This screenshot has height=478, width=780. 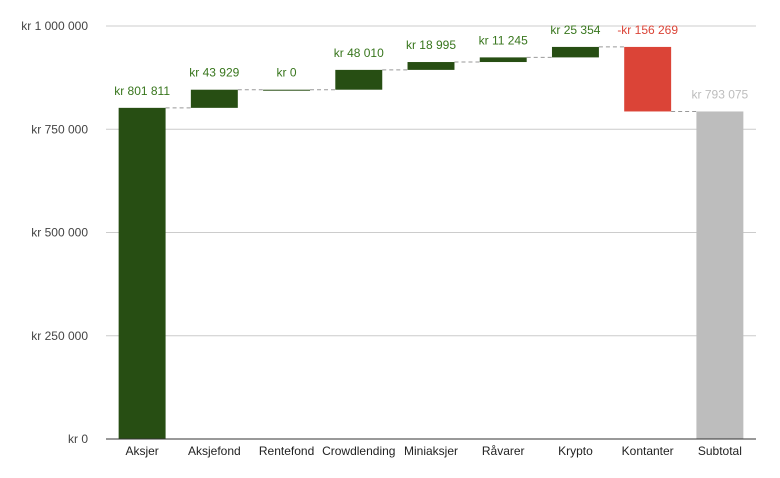 What do you see at coordinates (720, 94) in the screenshot?
I see `data-label: kr 793 075` at bounding box center [720, 94].